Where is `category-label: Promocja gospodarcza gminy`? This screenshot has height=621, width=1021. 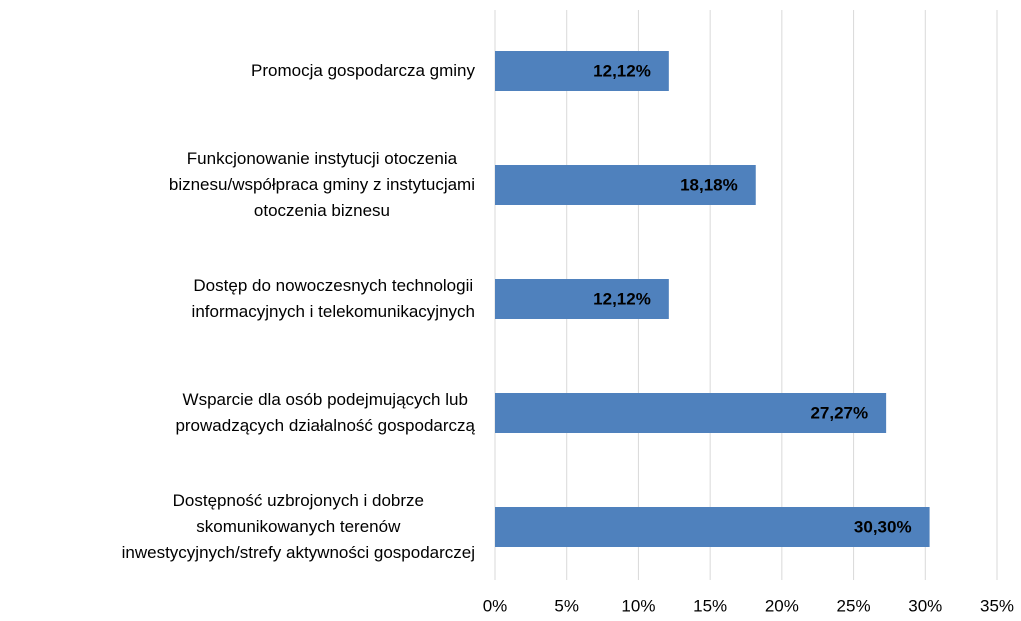
category-label: Promocja gospodarcza gminy is located at coordinates (363, 70).